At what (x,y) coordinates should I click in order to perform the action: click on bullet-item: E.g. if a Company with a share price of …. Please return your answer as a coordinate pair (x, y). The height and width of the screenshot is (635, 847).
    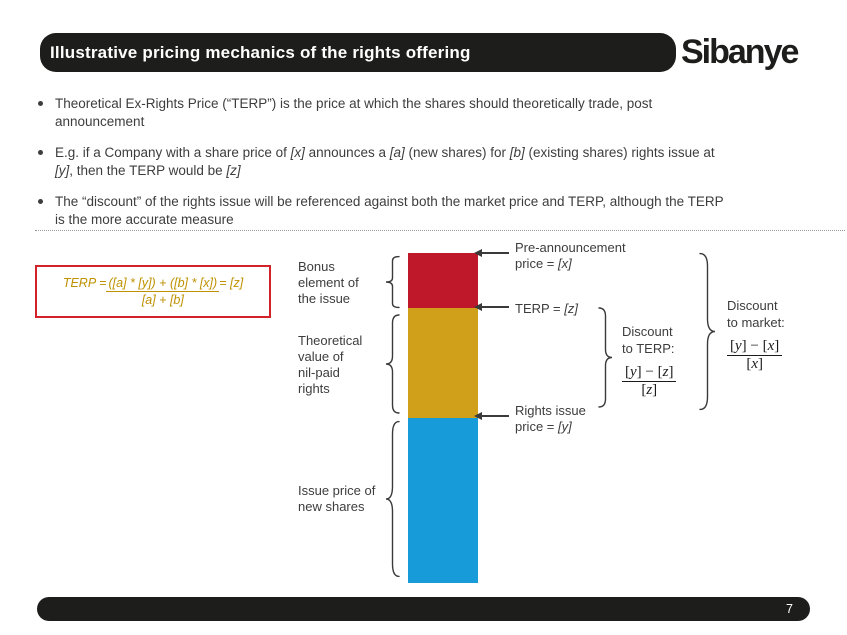
    Looking at the image, I should click on (433, 162).